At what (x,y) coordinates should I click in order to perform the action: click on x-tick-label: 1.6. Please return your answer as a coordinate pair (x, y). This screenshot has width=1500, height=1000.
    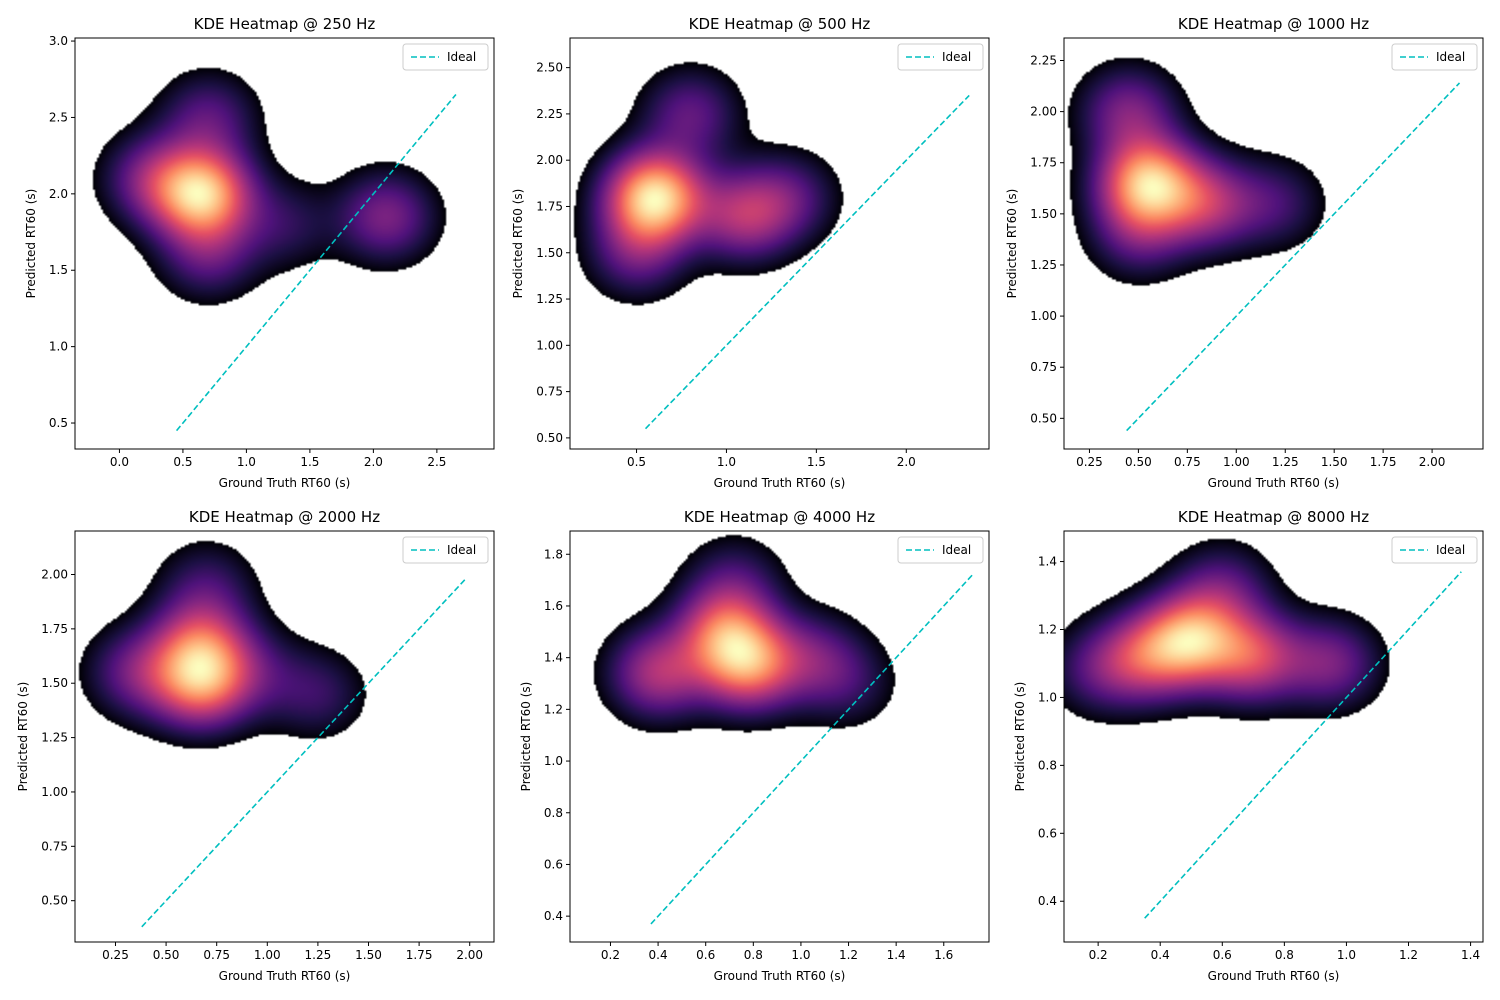
    Looking at the image, I should click on (943, 955).